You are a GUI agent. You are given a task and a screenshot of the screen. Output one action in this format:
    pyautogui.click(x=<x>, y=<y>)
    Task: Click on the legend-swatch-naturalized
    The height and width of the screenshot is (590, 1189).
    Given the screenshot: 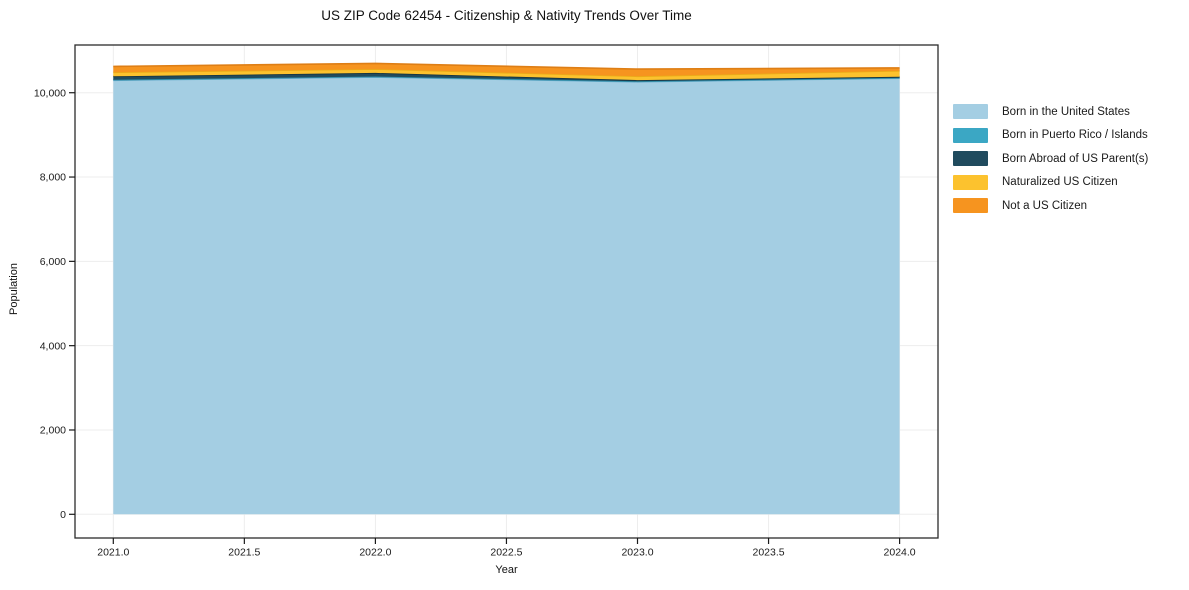 What is the action you would take?
    pyautogui.click(x=970, y=182)
    